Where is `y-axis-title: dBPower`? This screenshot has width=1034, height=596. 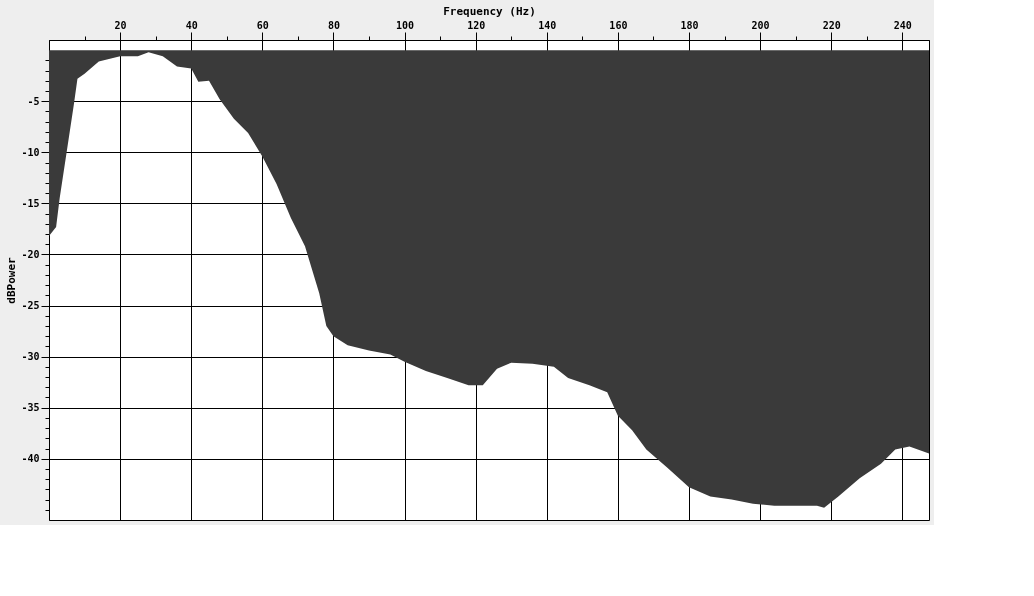
y-axis-title: dBPower is located at coordinates (12, 280).